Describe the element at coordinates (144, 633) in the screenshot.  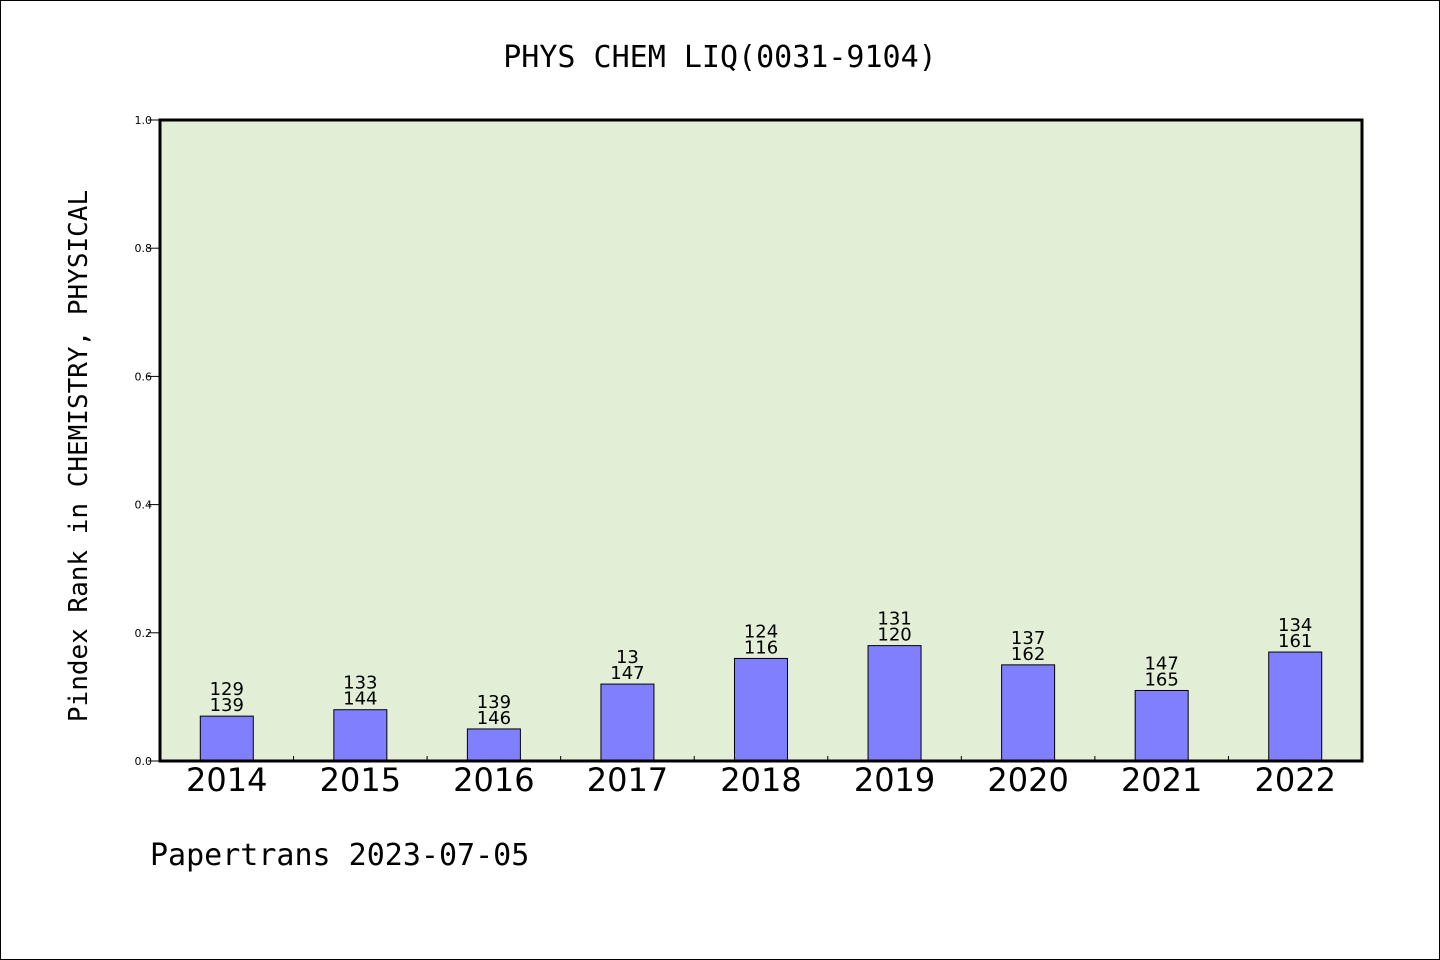
I see `y-tick-label: 0.2` at that location.